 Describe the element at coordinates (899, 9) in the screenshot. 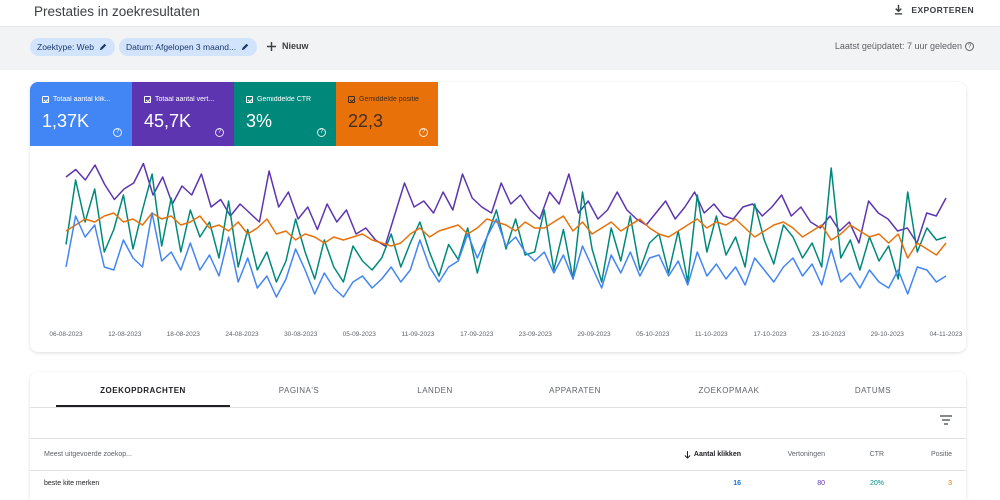

I see `download-icon` at that location.